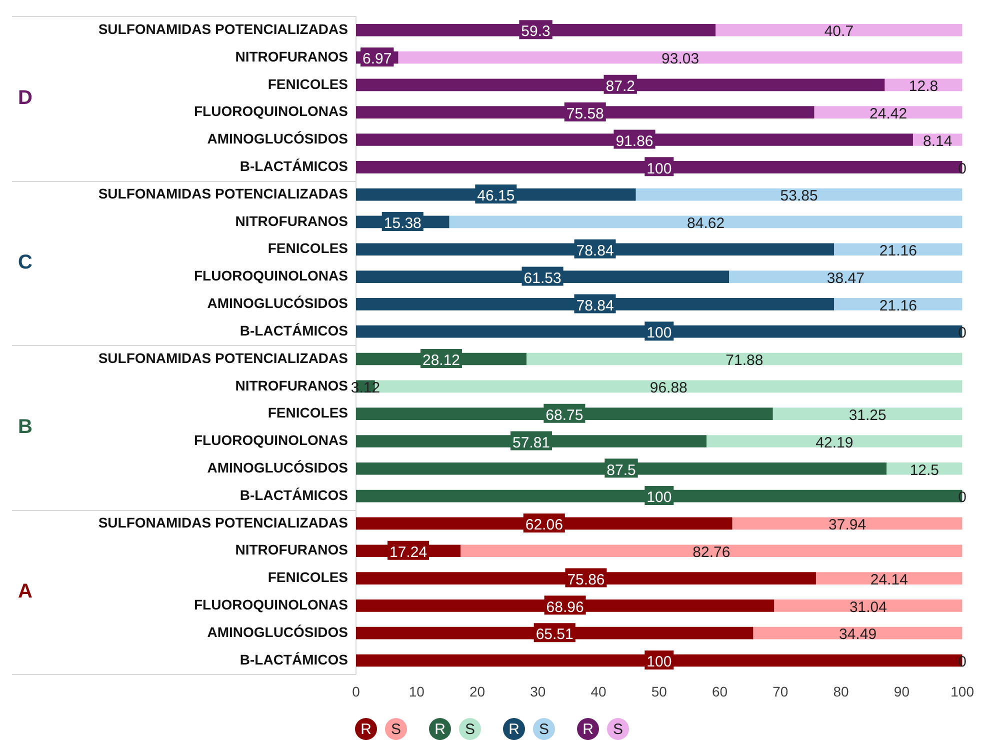  What do you see at coordinates (962, 691) in the screenshot?
I see `x-tick-label: 100` at bounding box center [962, 691].